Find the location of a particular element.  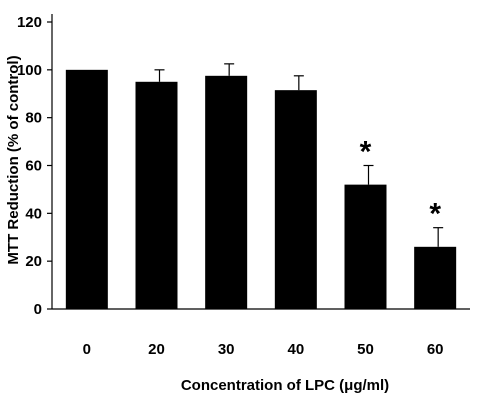

x-tick-label: 30 is located at coordinates (226, 349).